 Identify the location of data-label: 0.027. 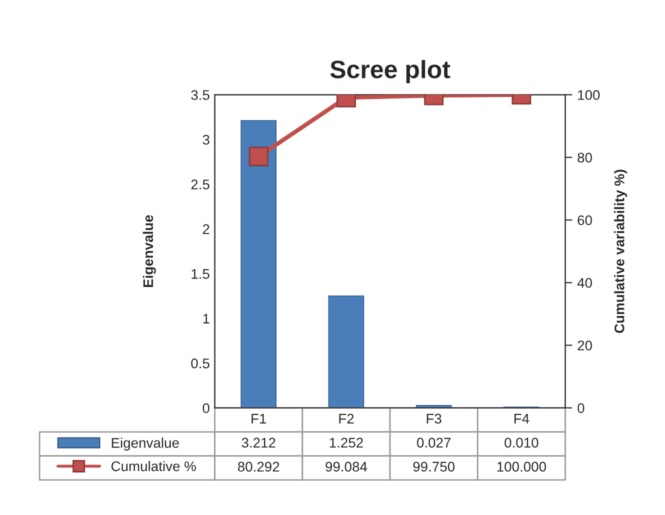
(433, 443).